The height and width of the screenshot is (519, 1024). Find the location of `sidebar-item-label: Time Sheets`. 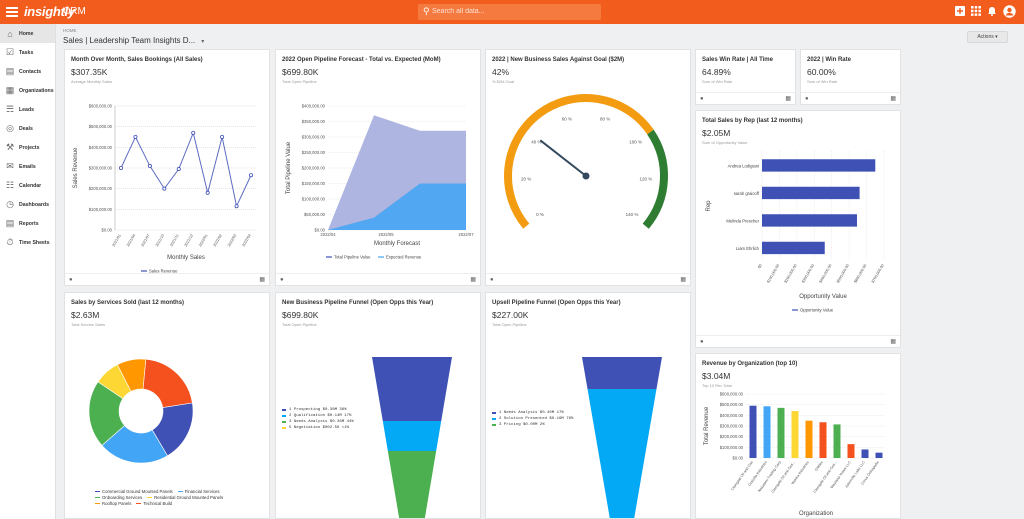

sidebar-item-label: Time Sheets is located at coordinates (34, 242).